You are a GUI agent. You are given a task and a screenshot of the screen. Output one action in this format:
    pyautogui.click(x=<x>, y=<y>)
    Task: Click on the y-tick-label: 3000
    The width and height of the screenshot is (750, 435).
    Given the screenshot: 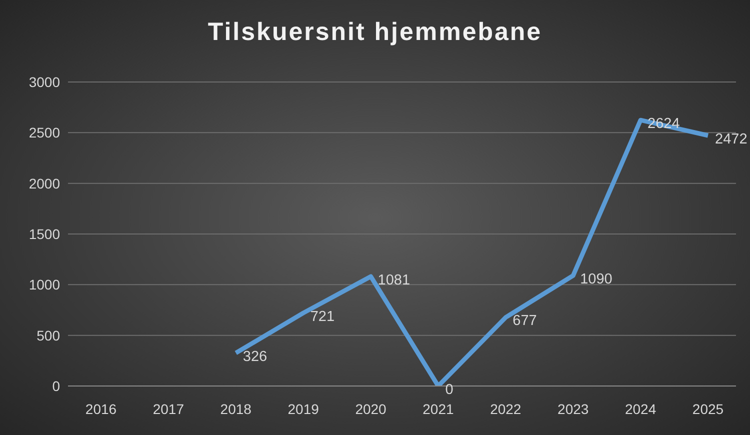 What is the action you would take?
    pyautogui.click(x=44, y=82)
    